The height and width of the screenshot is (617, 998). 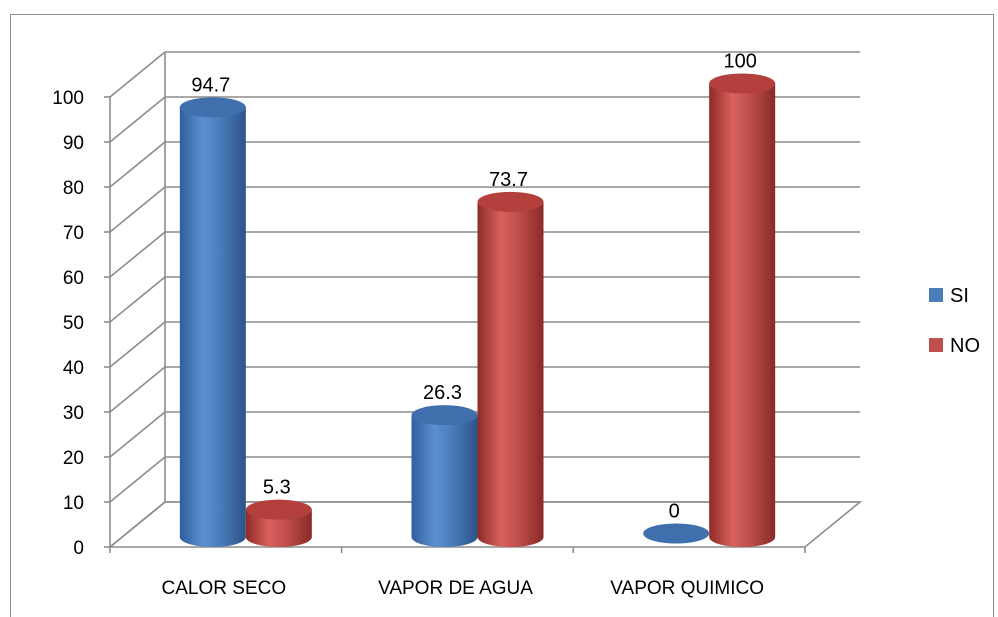 I want to click on bar-si-0: 94.7, so click(x=212, y=310).